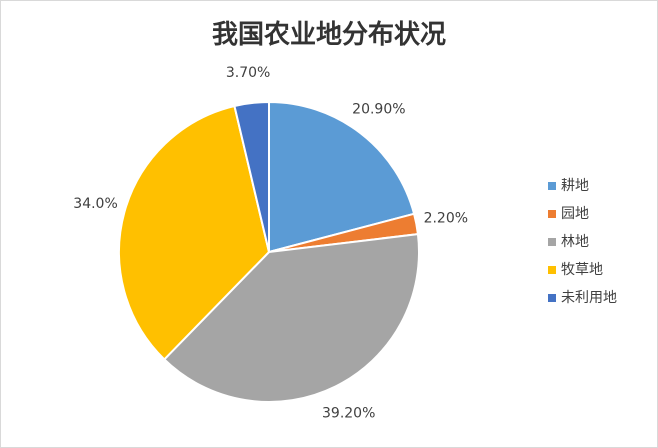  Describe the element at coordinates (95, 204) in the screenshot. I see `data-label: 34.0%` at that location.